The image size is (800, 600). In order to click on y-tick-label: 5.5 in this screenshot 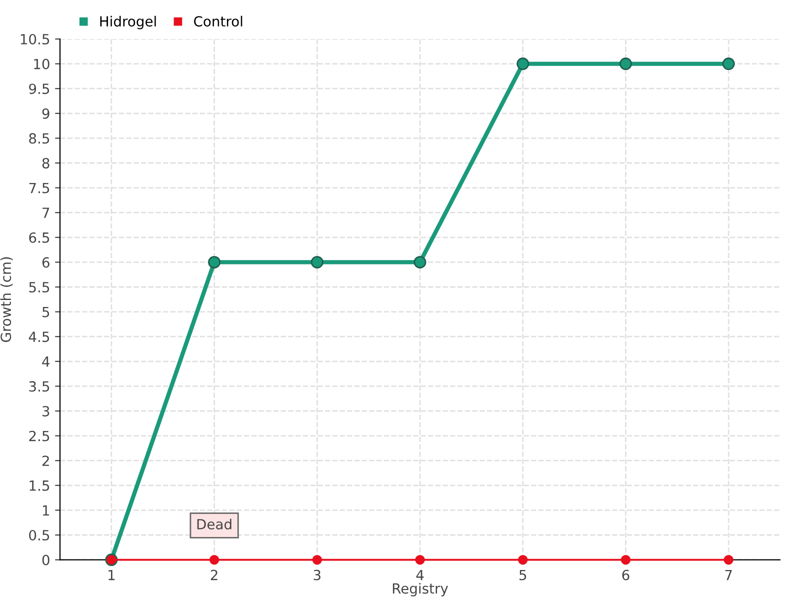, I will do `click(39, 287)`.